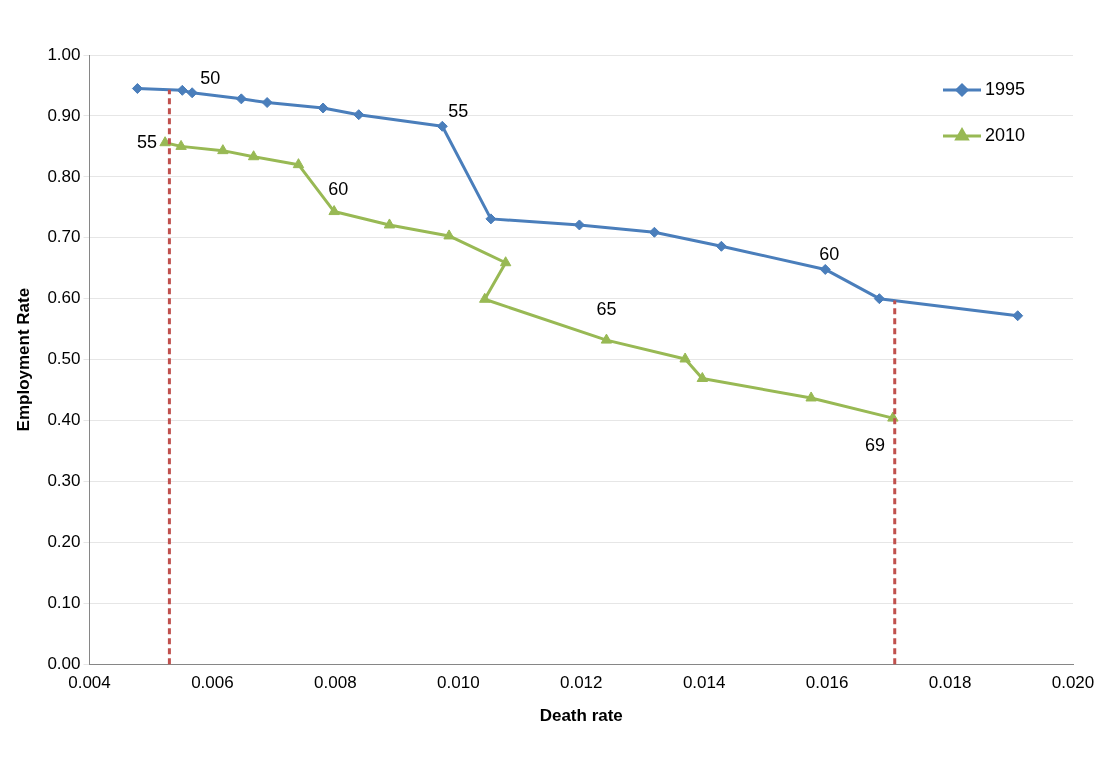  I want to click on x-tick-label: 0.018, so click(950, 683).